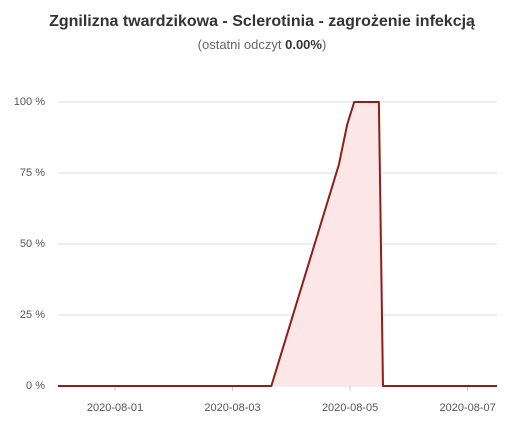 Image resolution: width=531 pixels, height=435 pixels. Describe the element at coordinates (29, 102) in the screenshot. I see `y-tick-label: 100 %` at that location.